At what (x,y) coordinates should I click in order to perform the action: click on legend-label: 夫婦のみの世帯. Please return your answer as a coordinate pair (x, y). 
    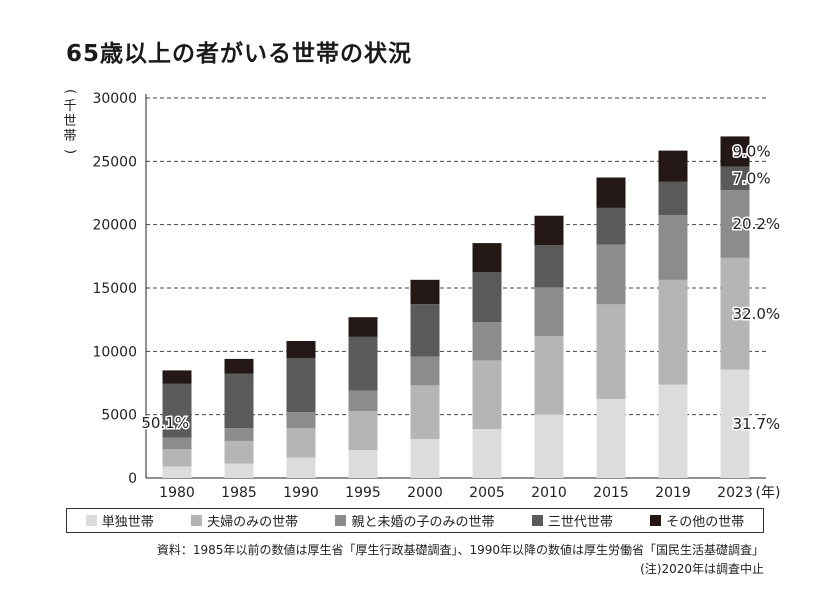
    Looking at the image, I should click on (253, 522).